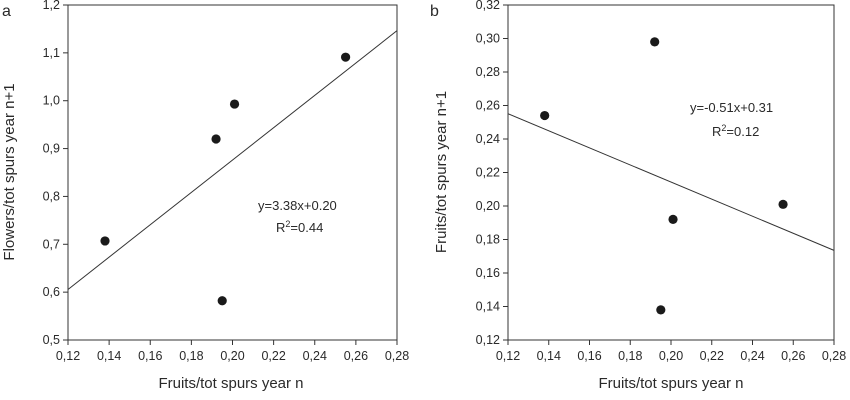  What do you see at coordinates (51, 53) in the screenshot?
I see `y-tick-label: 1,1` at bounding box center [51, 53].